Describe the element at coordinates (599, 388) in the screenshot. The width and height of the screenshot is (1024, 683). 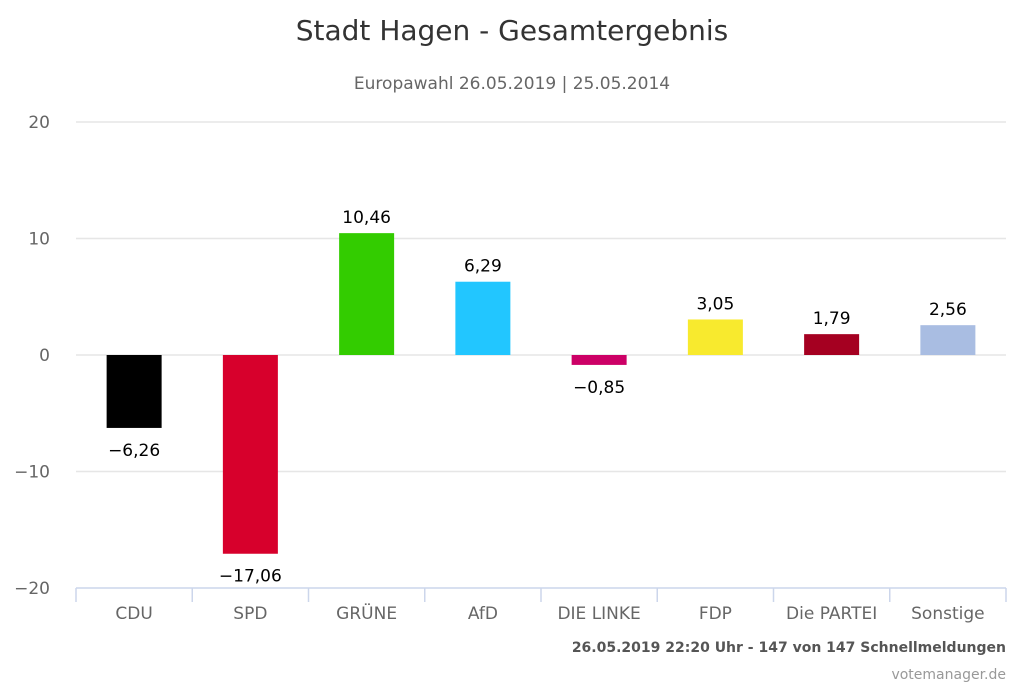
I see `data-label: −0,85` at that location.